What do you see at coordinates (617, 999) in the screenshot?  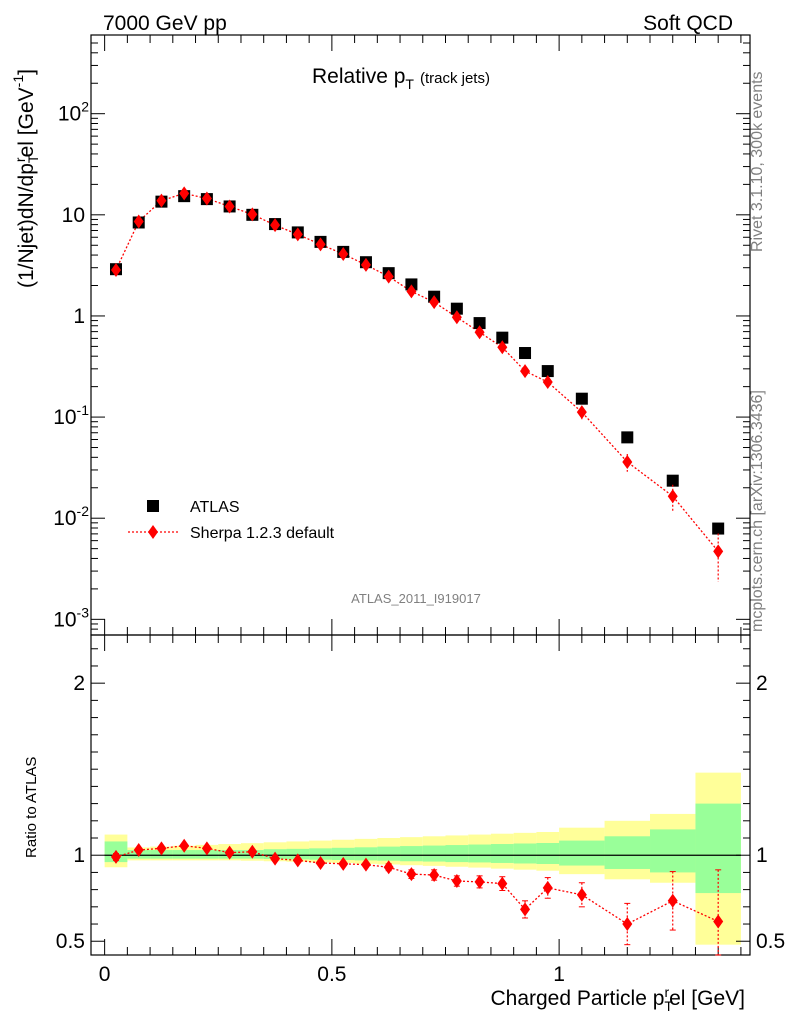 I see `x-axis-label: Charged Particle pTrel [GeV]` at bounding box center [617, 999].